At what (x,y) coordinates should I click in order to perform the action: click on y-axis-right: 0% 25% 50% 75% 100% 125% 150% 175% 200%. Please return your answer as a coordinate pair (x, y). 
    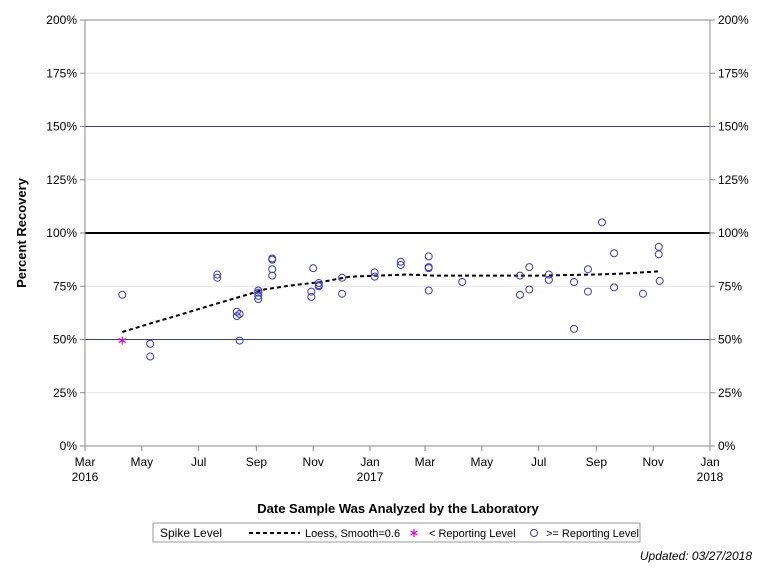
    Looking at the image, I should click on (729, 233).